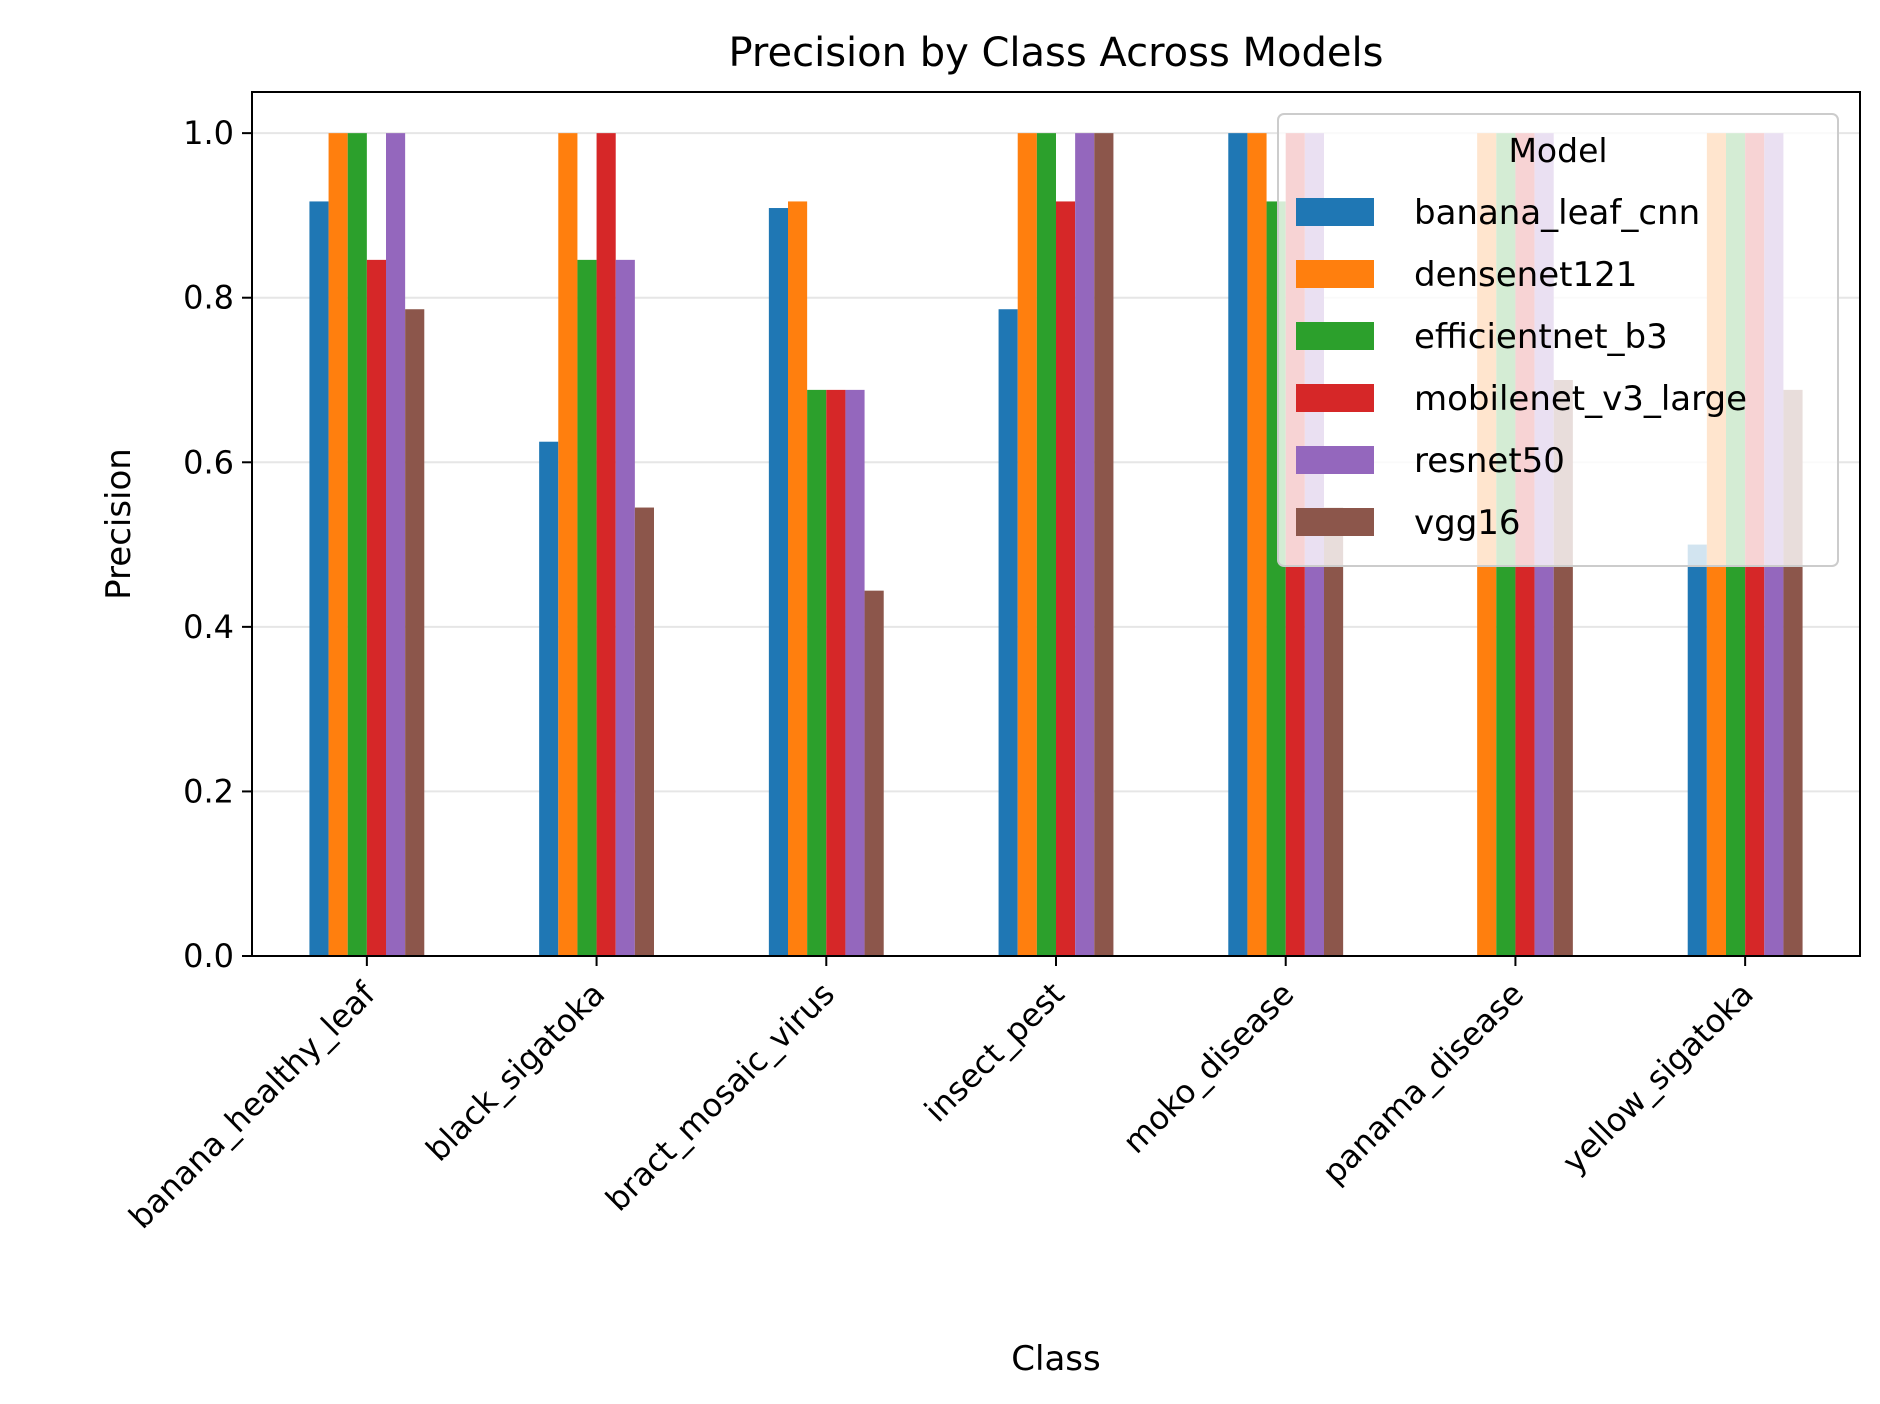 The height and width of the screenshot is (1404, 1880). I want to click on bar-densenet121-banana_healthy_leaf, so click(338, 545).